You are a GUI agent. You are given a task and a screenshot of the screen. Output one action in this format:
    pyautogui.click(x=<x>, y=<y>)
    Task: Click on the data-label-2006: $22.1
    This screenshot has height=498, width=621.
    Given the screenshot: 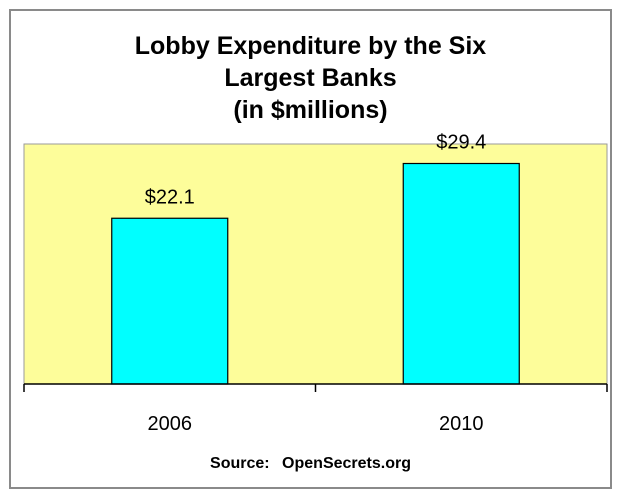 What is the action you would take?
    pyautogui.click(x=170, y=197)
    